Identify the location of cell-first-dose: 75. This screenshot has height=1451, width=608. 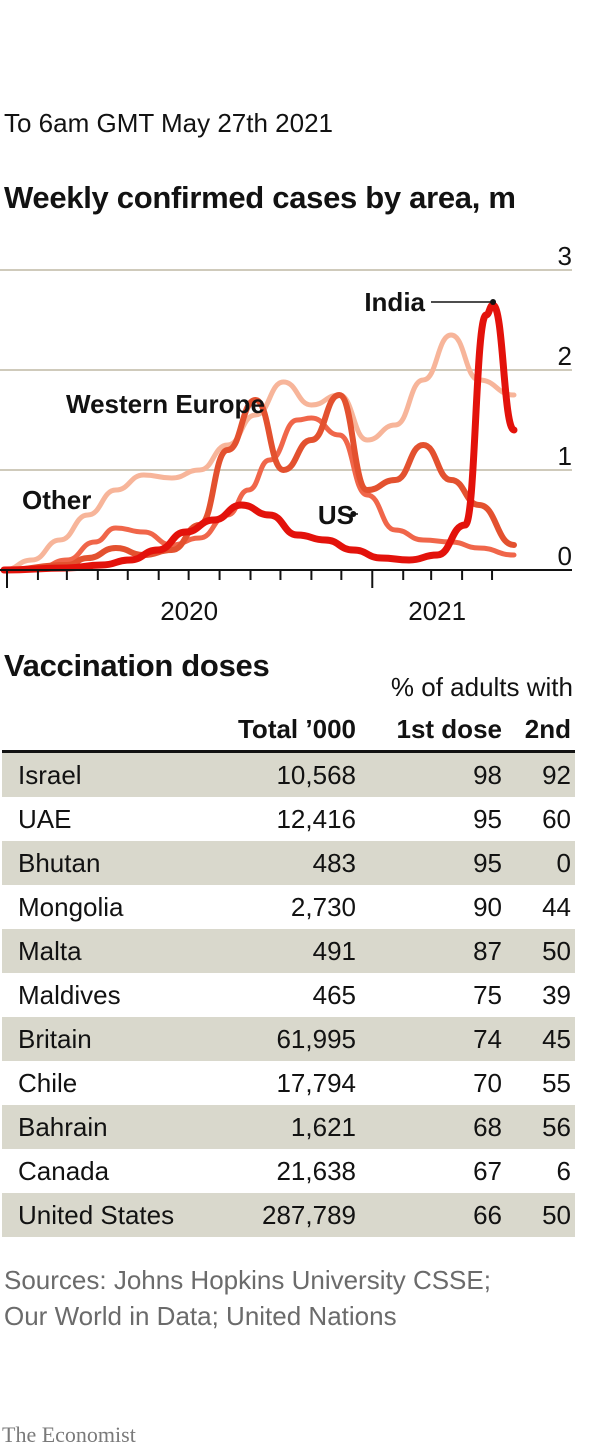
(487, 994).